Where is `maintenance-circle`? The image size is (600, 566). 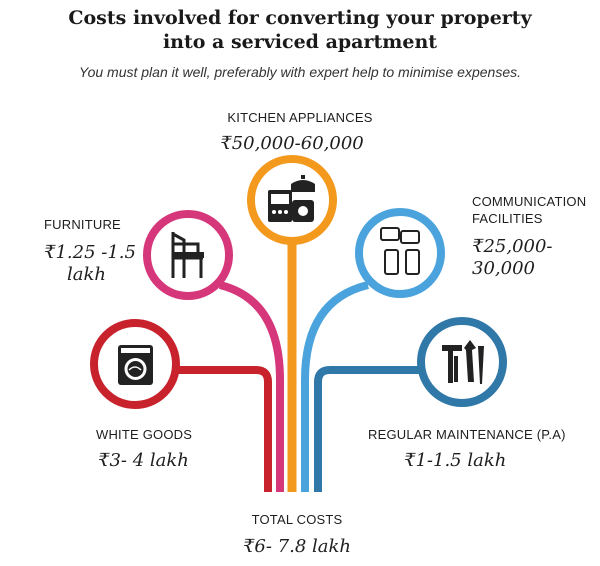 maintenance-circle is located at coordinates (462, 362).